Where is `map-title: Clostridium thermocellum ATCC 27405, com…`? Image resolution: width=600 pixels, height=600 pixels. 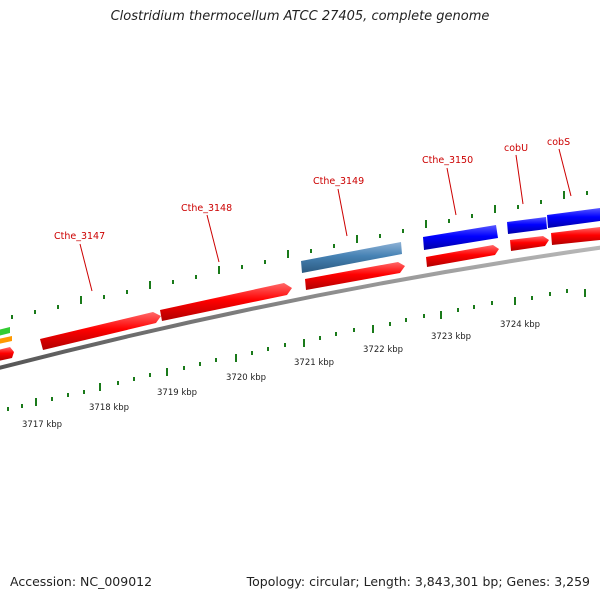
map-title: Clostridium thermocellum ATCC 27405, com… is located at coordinates (300, 16).